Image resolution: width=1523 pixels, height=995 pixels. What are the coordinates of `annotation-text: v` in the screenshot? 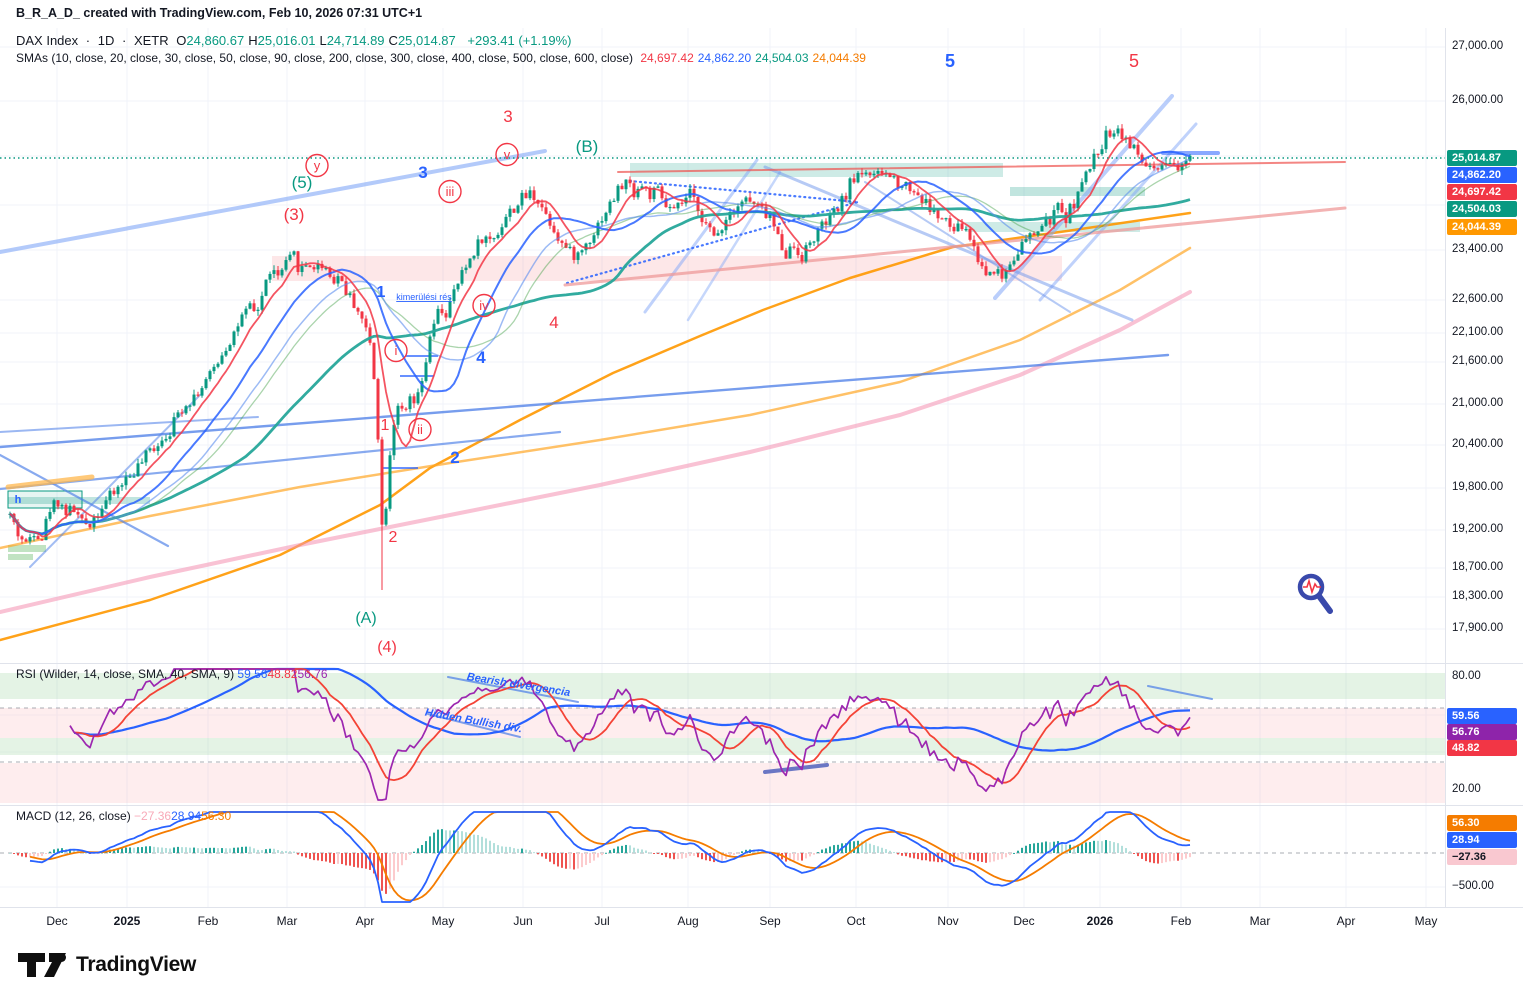 It's located at (507, 154).